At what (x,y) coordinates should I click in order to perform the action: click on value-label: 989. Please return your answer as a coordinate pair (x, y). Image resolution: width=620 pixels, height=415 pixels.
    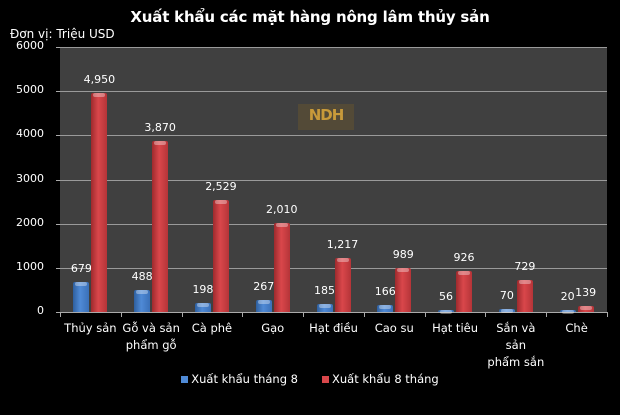
    Looking at the image, I should click on (403, 255).